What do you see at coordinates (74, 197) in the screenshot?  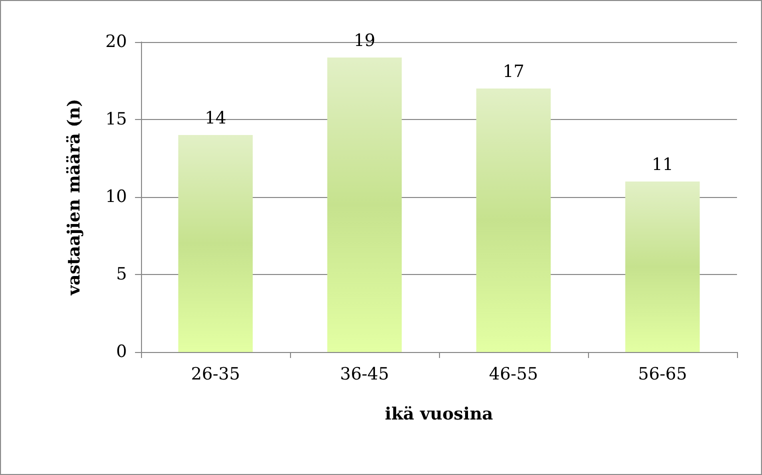 I see `y-axis-title: vastaajien määrä (n)` at bounding box center [74, 197].